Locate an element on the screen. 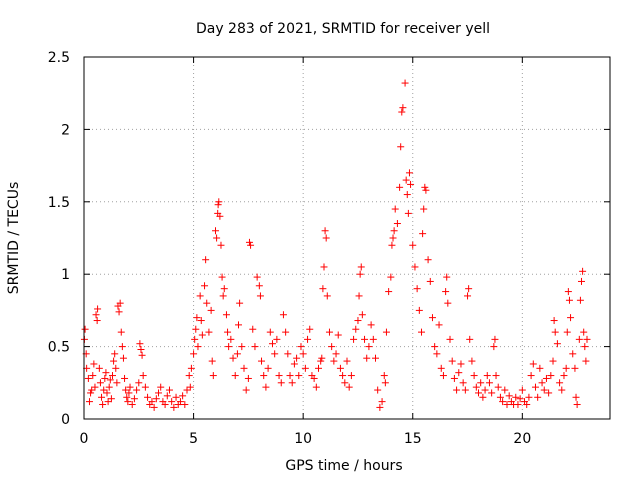  x-tick-label: 15 is located at coordinates (413, 439).